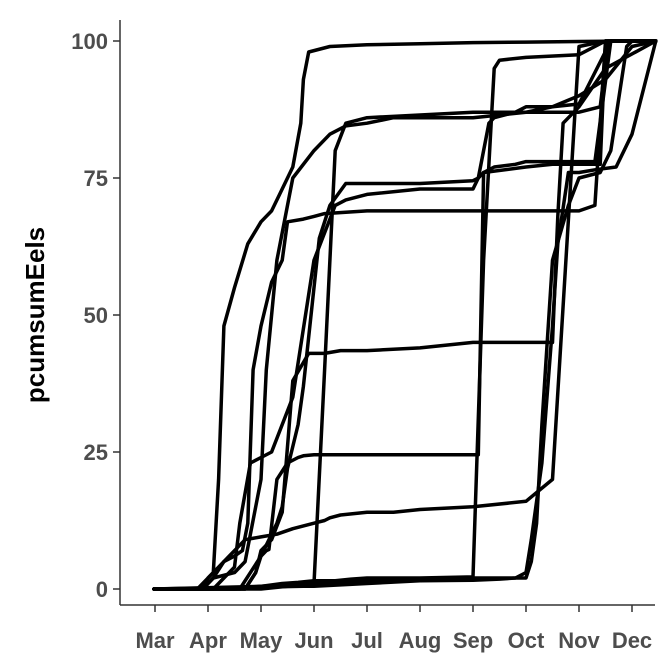 The image size is (672, 672). Describe the element at coordinates (632, 640) in the screenshot. I see `x-tick-label: Dec` at that location.